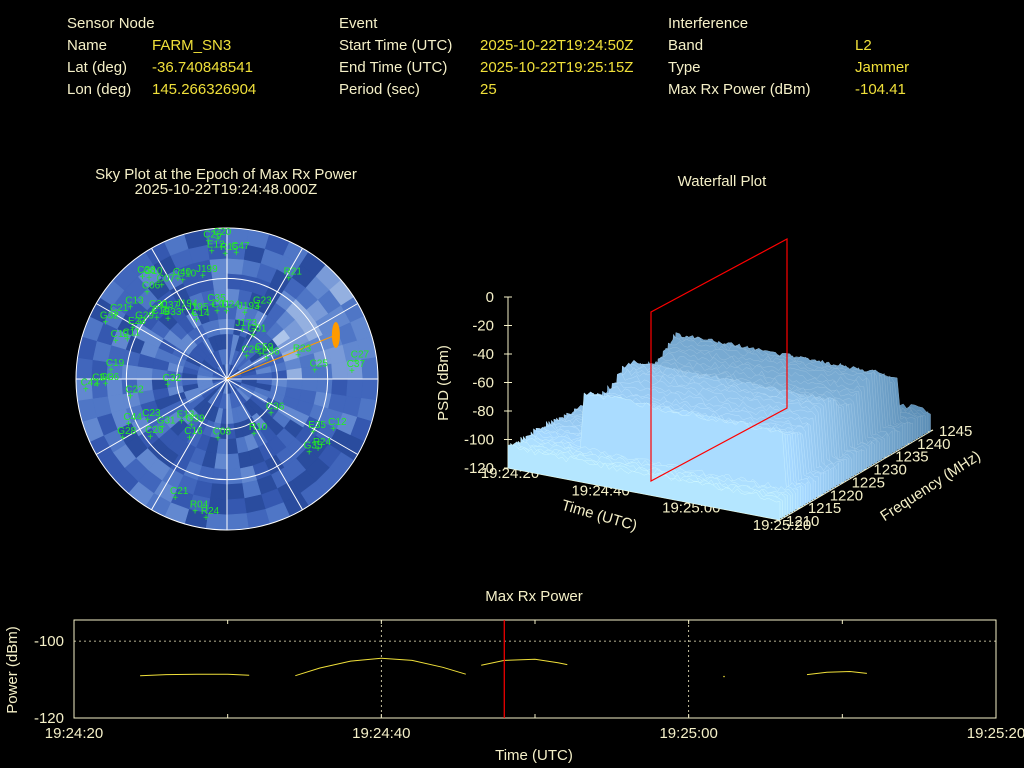 This screenshot has width=1024, height=768. What do you see at coordinates (207, 269) in the screenshot?
I see `satellite-label: J199` at bounding box center [207, 269].